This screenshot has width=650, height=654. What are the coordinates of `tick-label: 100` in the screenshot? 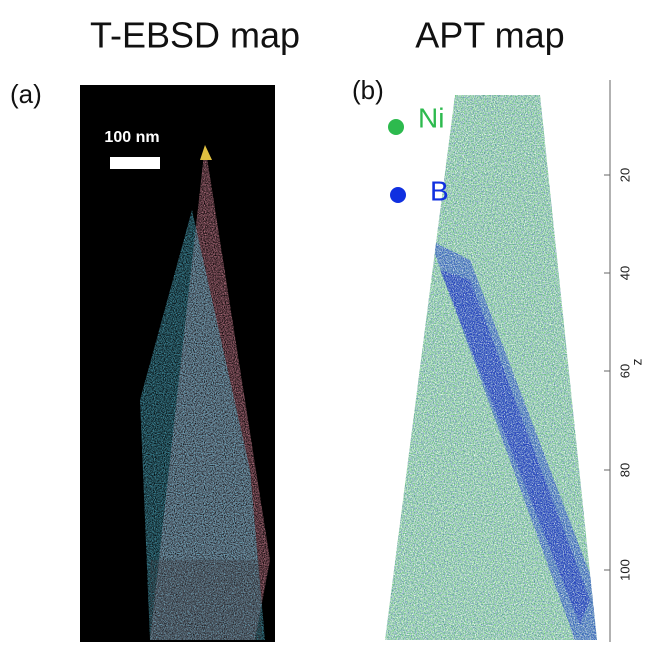 It's located at (624, 570).